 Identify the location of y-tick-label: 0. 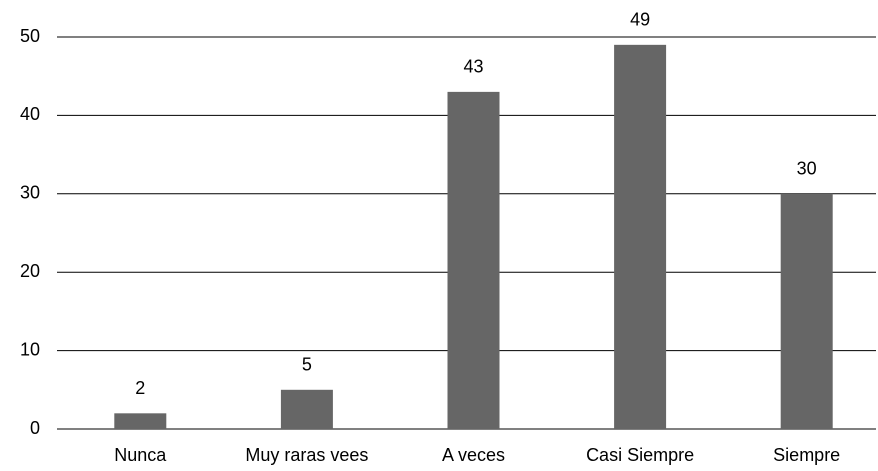
(35, 428).